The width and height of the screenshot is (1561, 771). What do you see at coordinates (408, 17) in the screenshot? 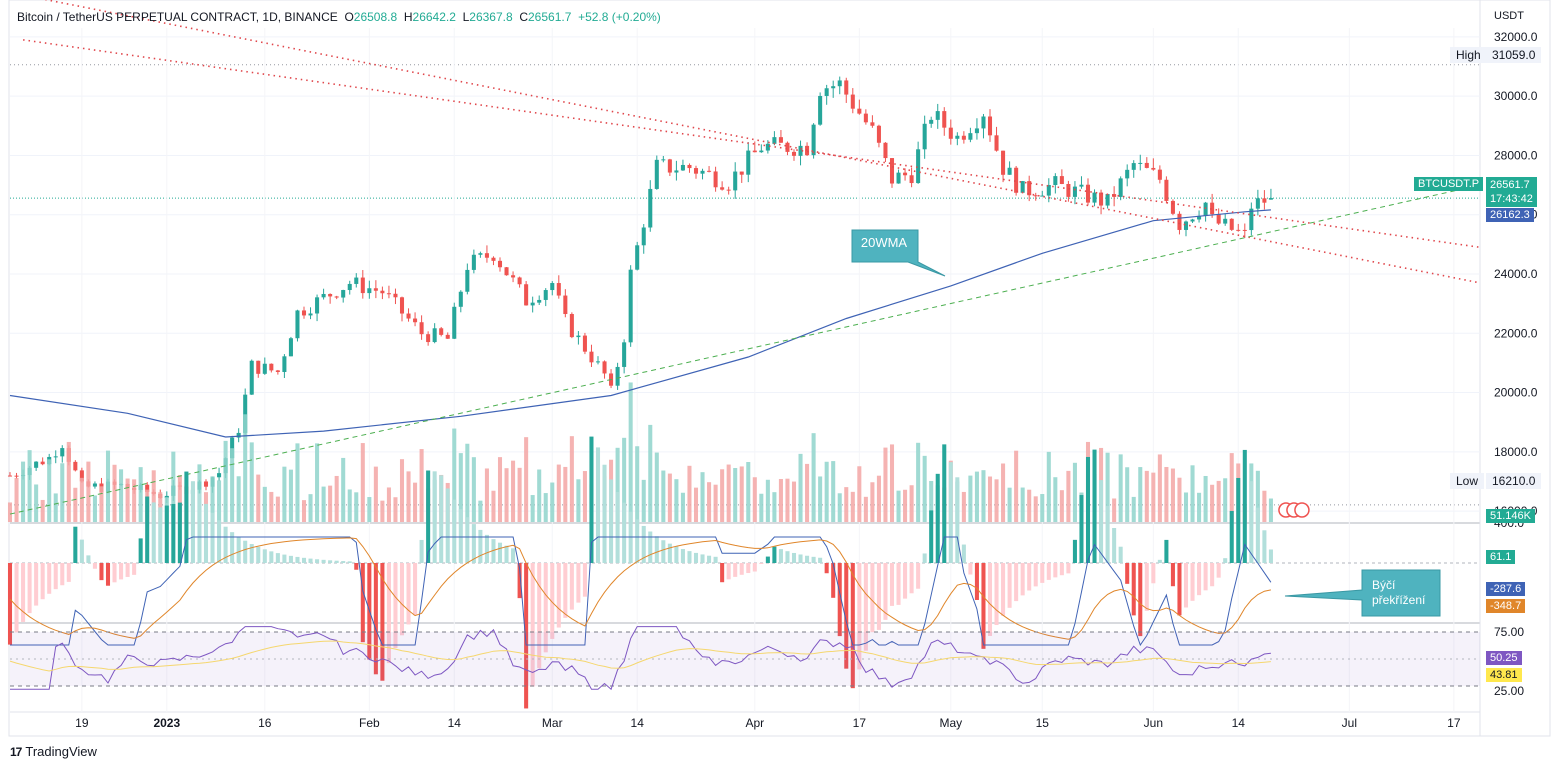
I see `high-label: H` at bounding box center [408, 17].